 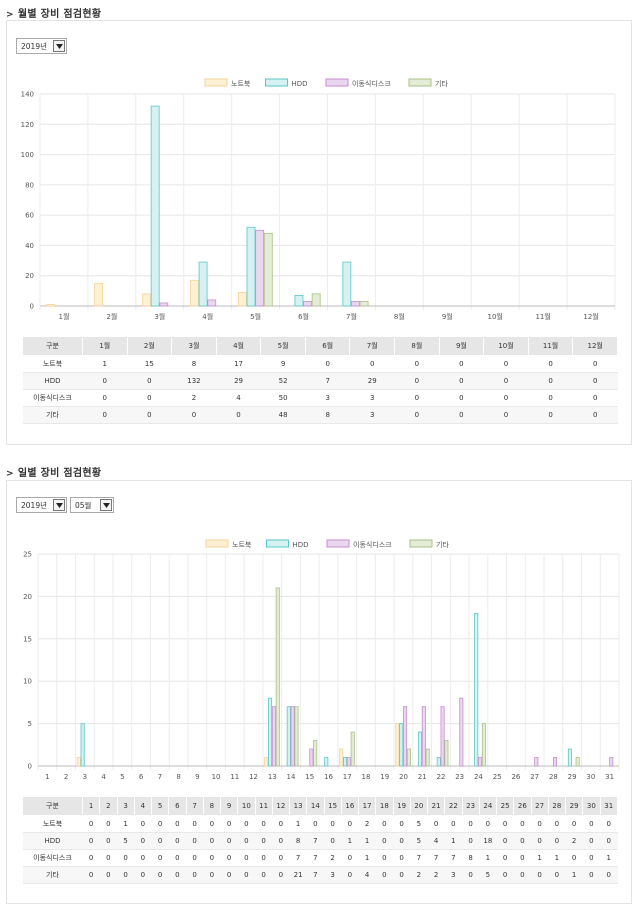 I want to click on table-cell: 9, so click(x=283, y=364).